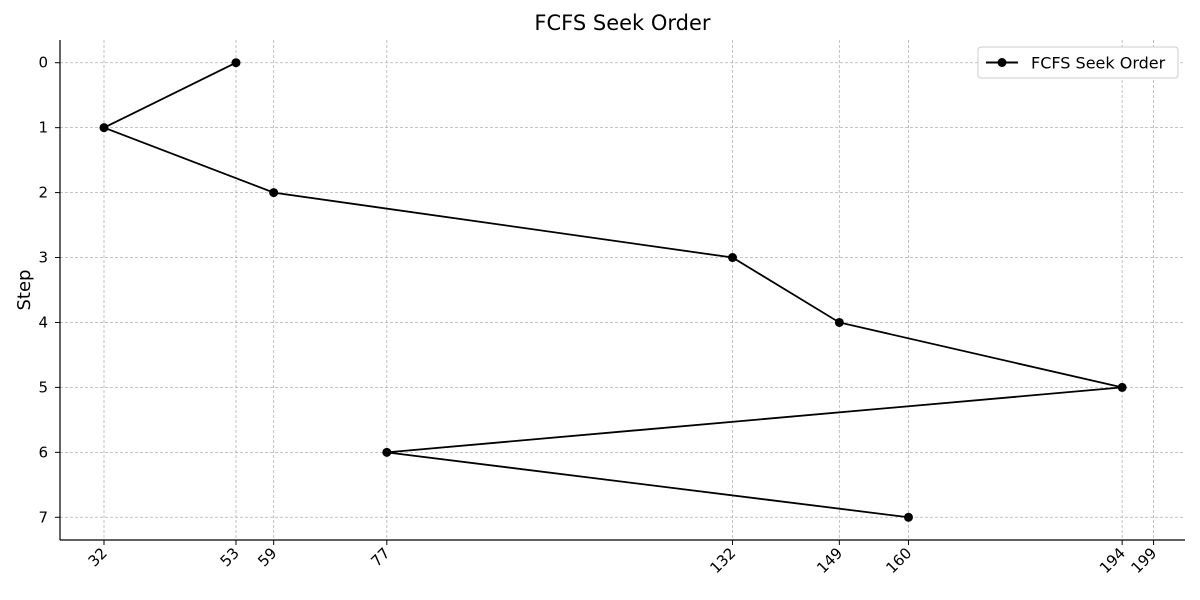  What do you see at coordinates (829, 560) in the screenshot?
I see `x-tick-label-149: 149` at bounding box center [829, 560].